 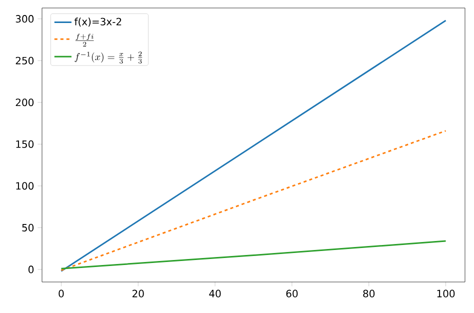 What do you see at coordinates (25, 102) in the screenshot?
I see `y-tick-label: 200` at bounding box center [25, 102].